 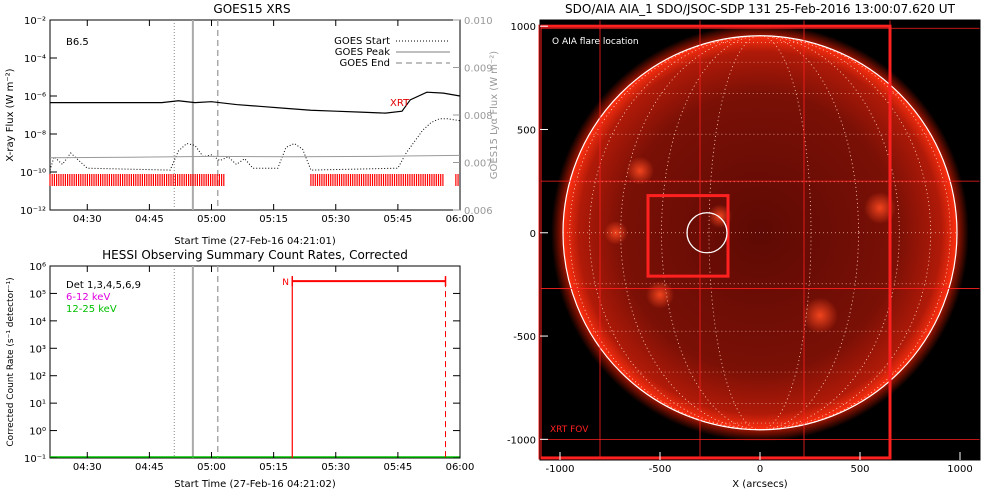 I want to click on legend-goes-end: GOES End, so click(x=365, y=63).